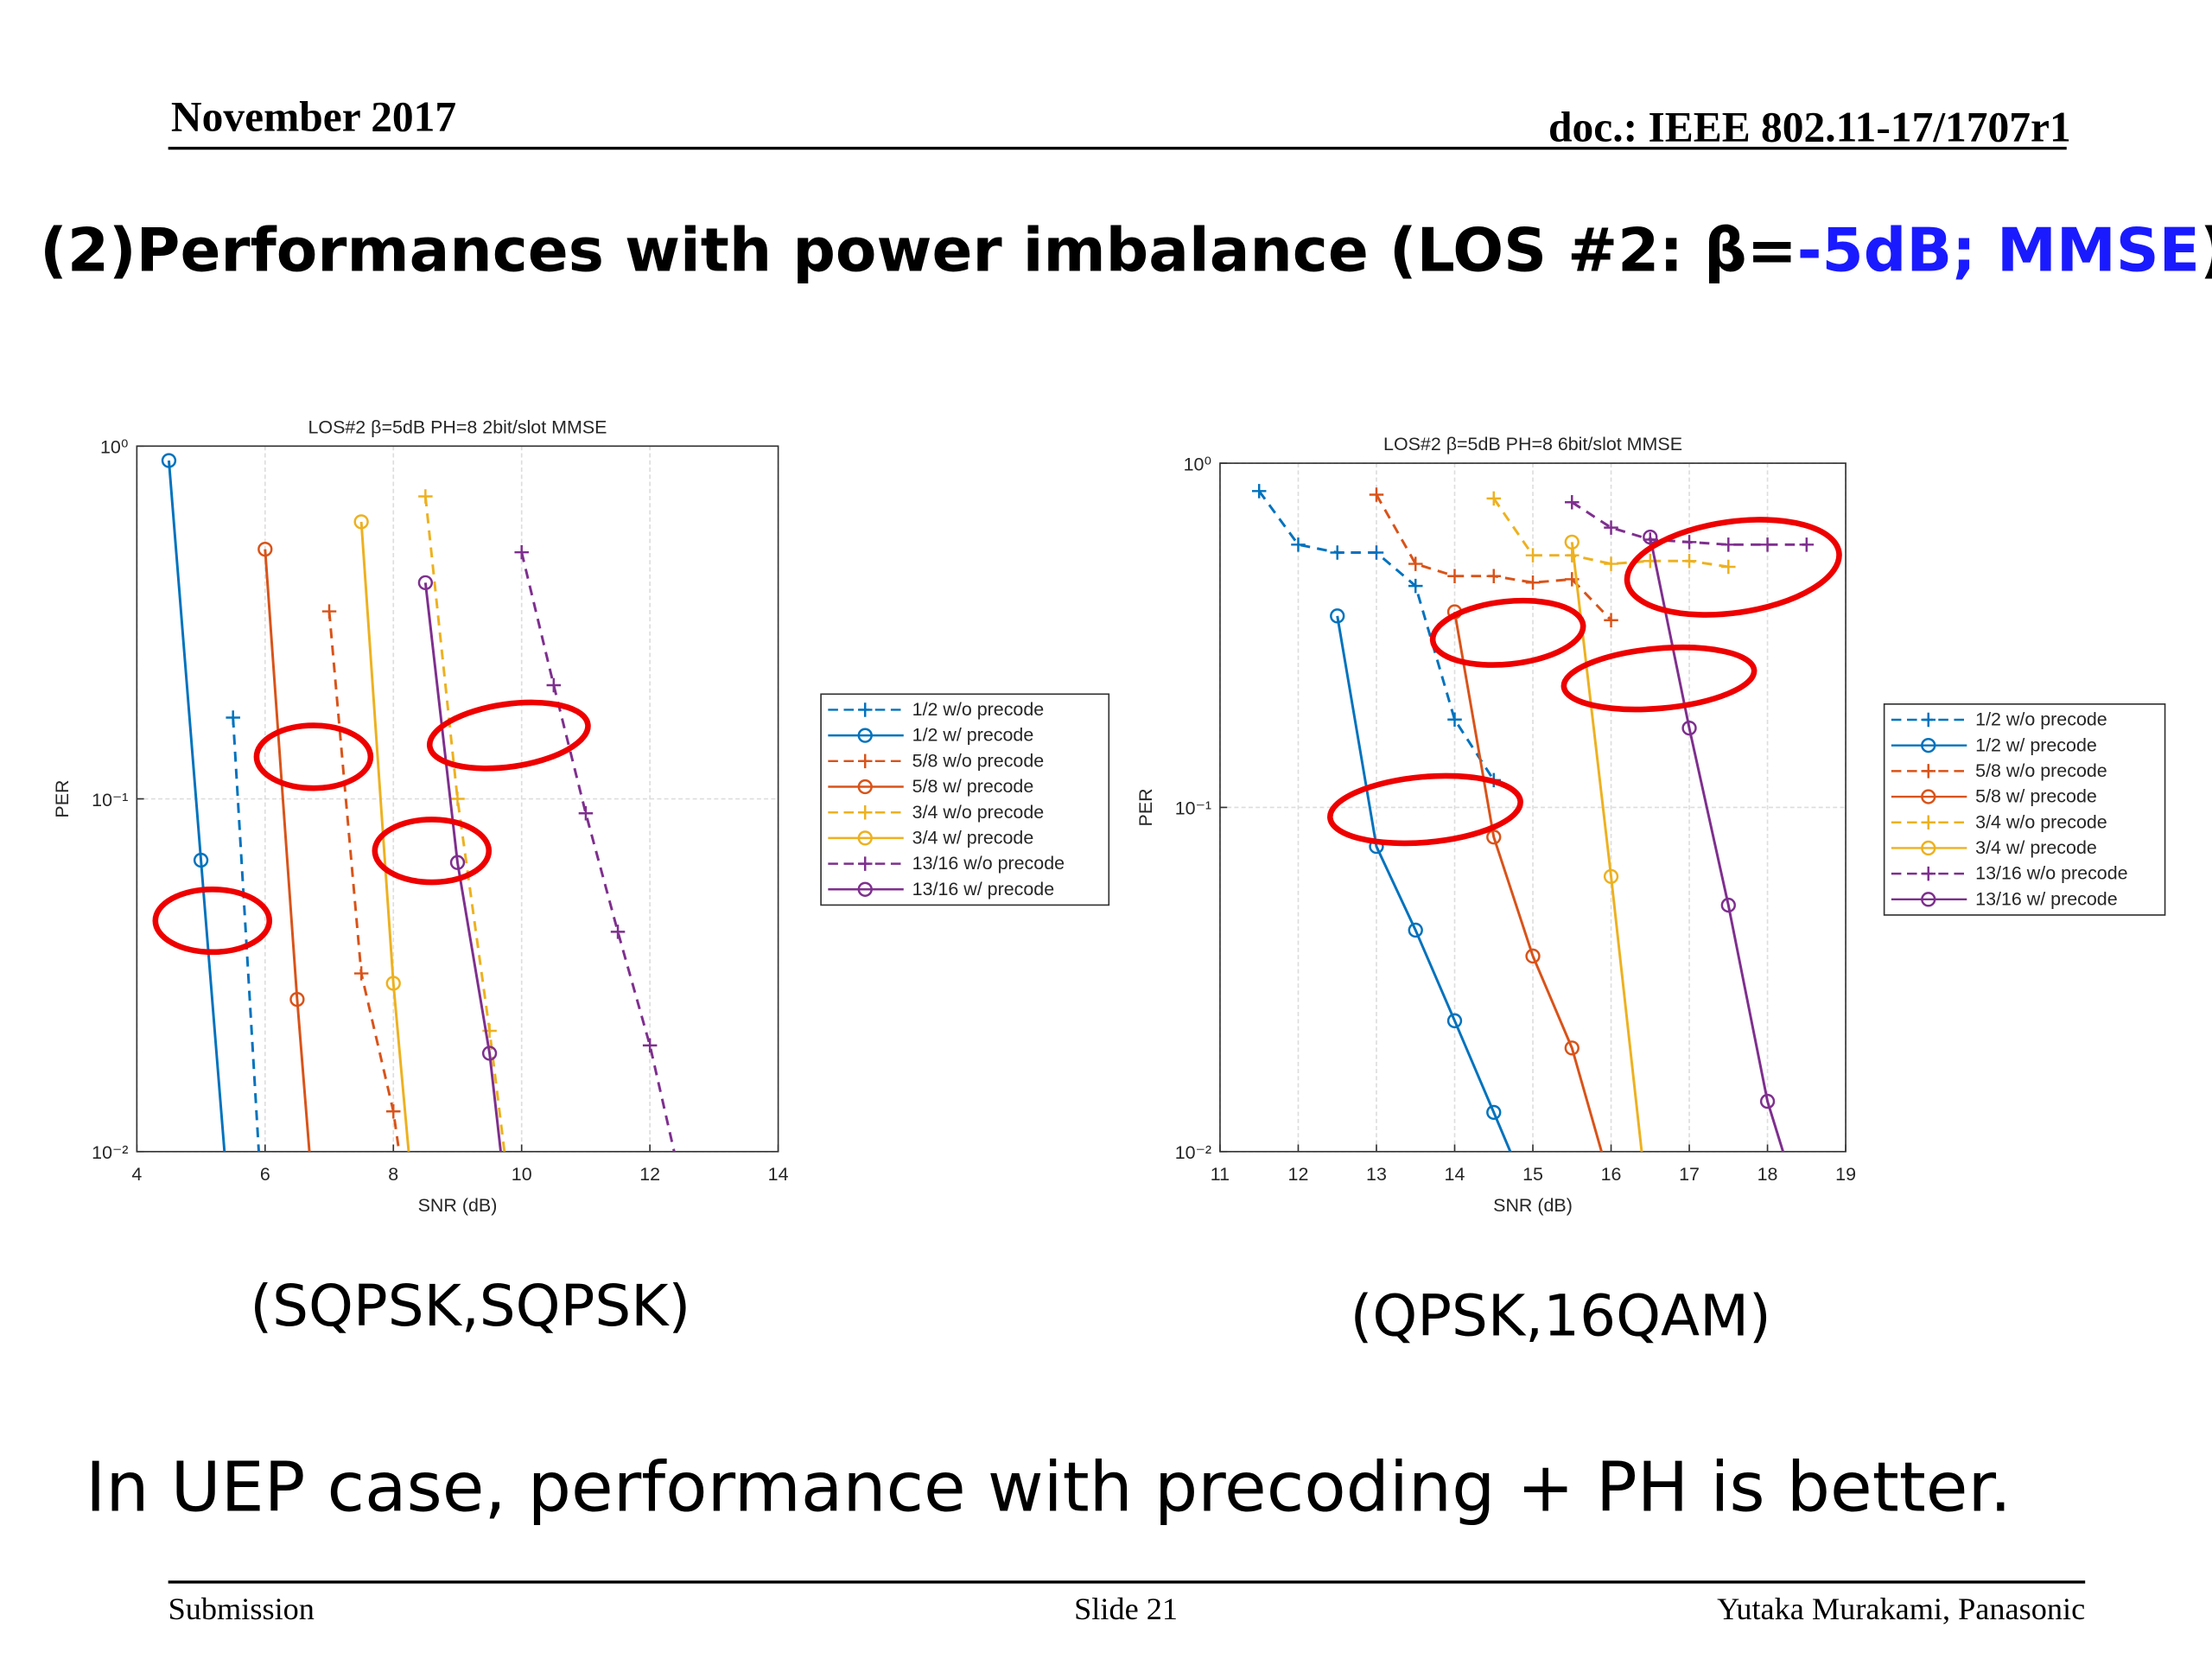  Describe the element at coordinates (1220, 1174) in the screenshot. I see `x-tick-label: 11` at that location.